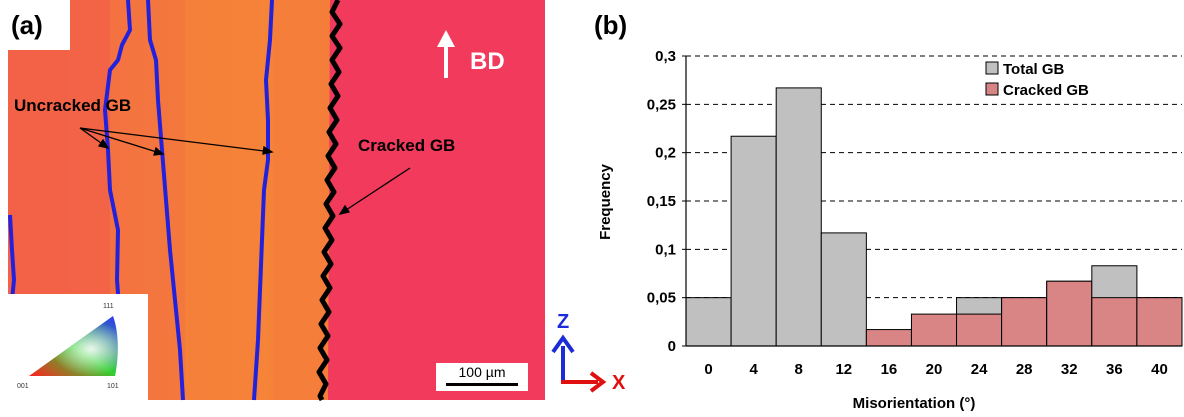 The width and height of the screenshot is (1184, 417). Describe the element at coordinates (113, 386) in the screenshot. I see `ipf-corner-101: 101` at that location.